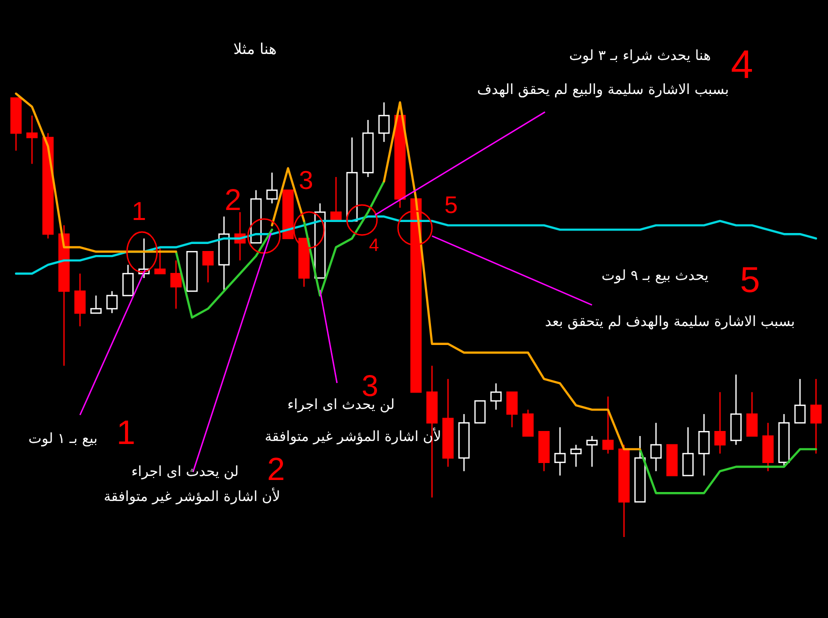  Describe the element at coordinates (640, 56) in the screenshot. I see `text: هنا يحدث شراء بـ ٣ لوت` at that location.